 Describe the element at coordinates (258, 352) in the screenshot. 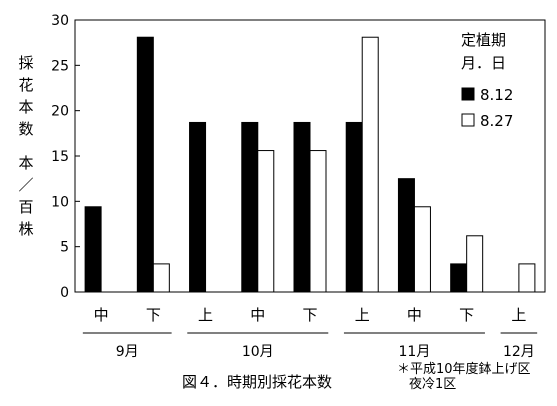

I see `month-label: 10月` at that location.